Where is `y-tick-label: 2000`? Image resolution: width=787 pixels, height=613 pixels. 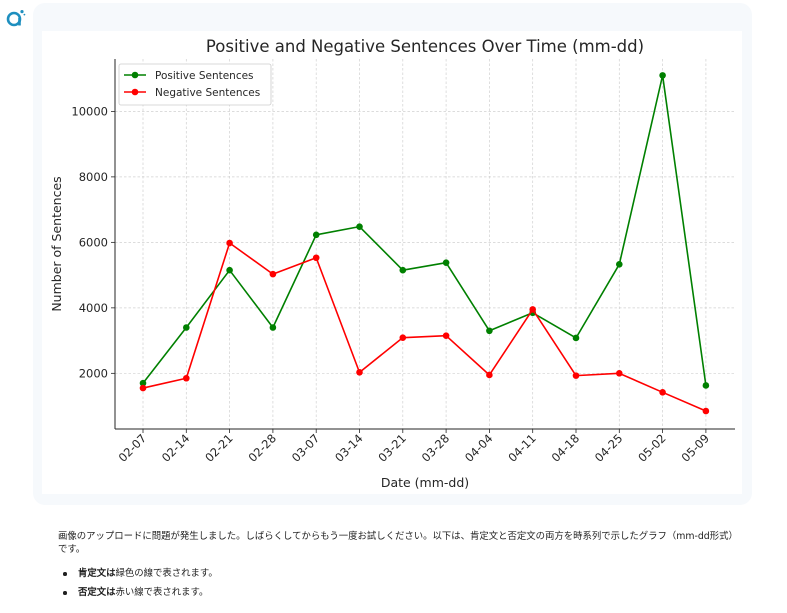 y-tick-label: 2000 is located at coordinates (93, 373).